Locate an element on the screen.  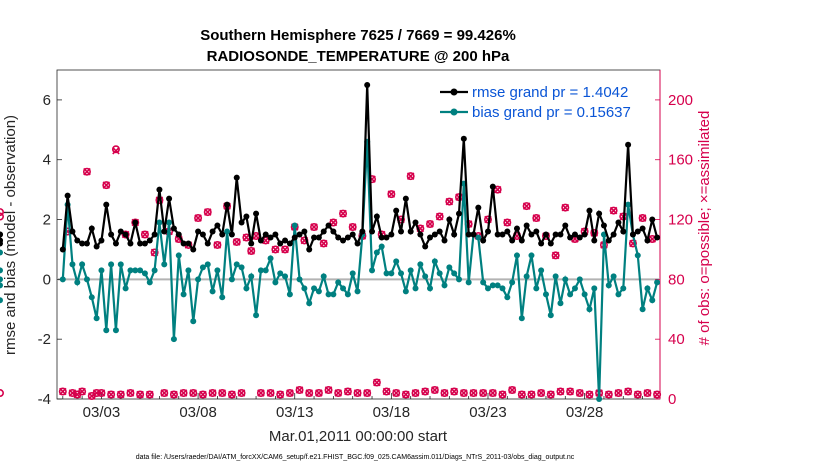
x-tick-label: 03/13 is located at coordinates (295, 412).